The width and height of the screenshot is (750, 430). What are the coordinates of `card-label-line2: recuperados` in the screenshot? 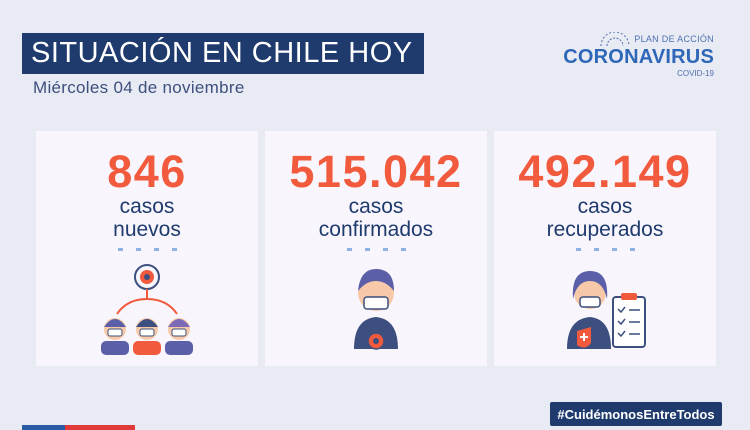 It's located at (605, 229).